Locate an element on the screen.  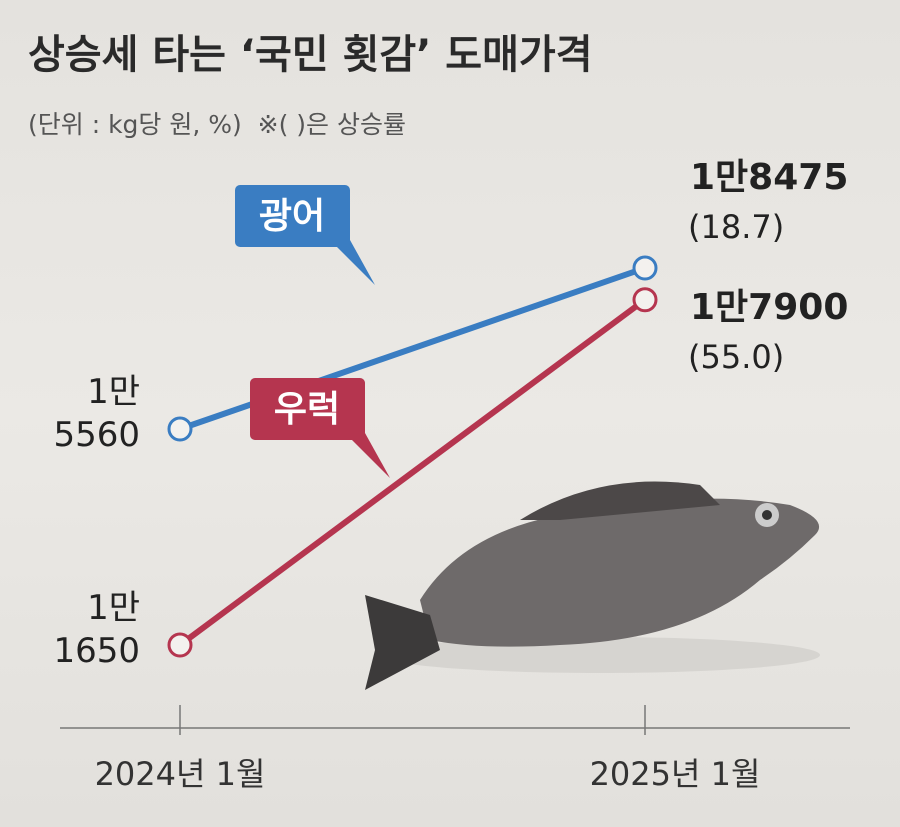
value-label: 1만 1650 is located at coordinates (96, 629).